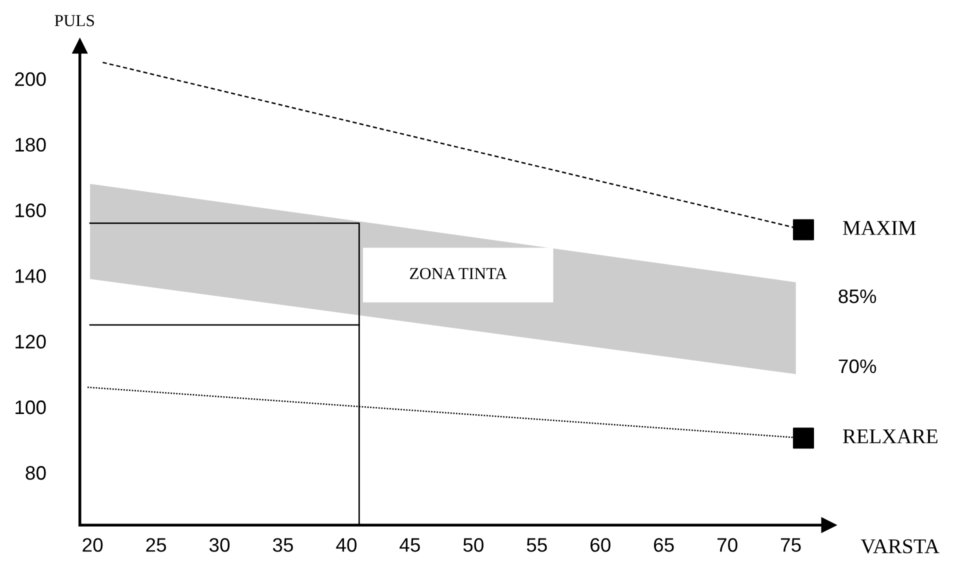  I want to click on x-tick-label: 25, so click(156, 545).